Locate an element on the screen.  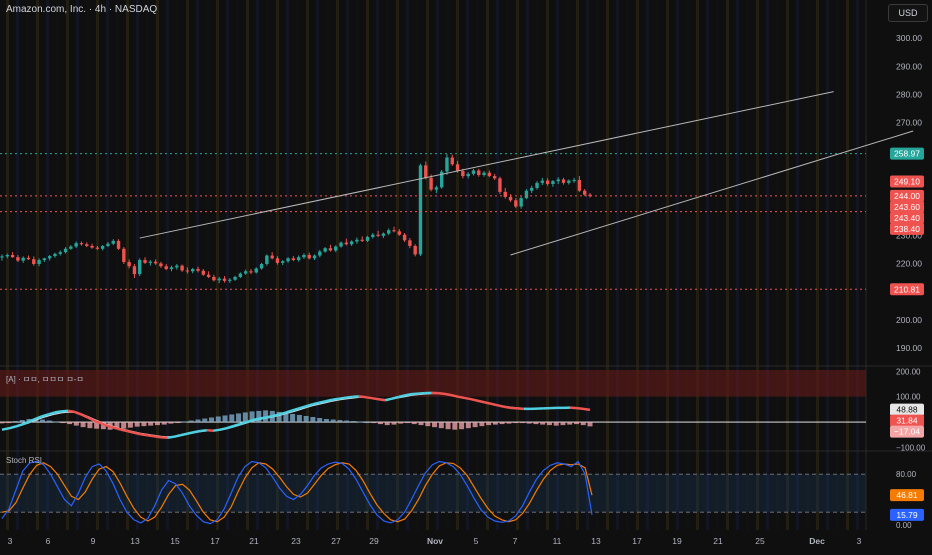
price-tag-label: 243.60 is located at coordinates (907, 207).